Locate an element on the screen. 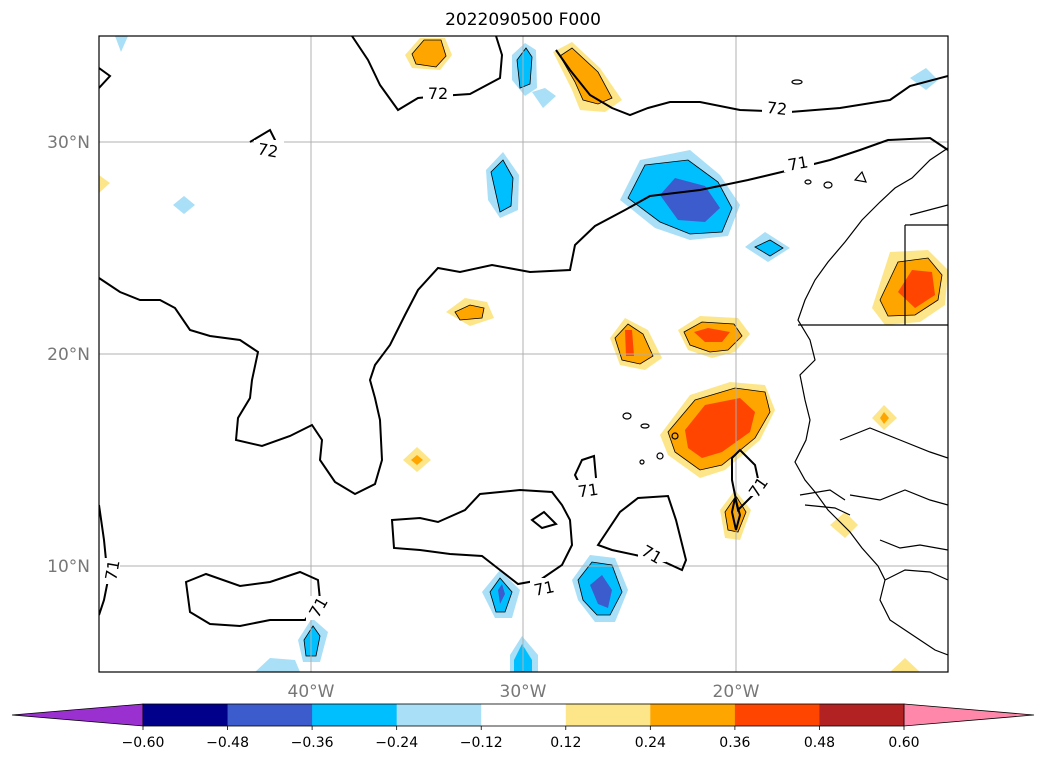 This screenshot has width=1047, height=765. colorbar-tick-label: −0.48 is located at coordinates (227, 743).